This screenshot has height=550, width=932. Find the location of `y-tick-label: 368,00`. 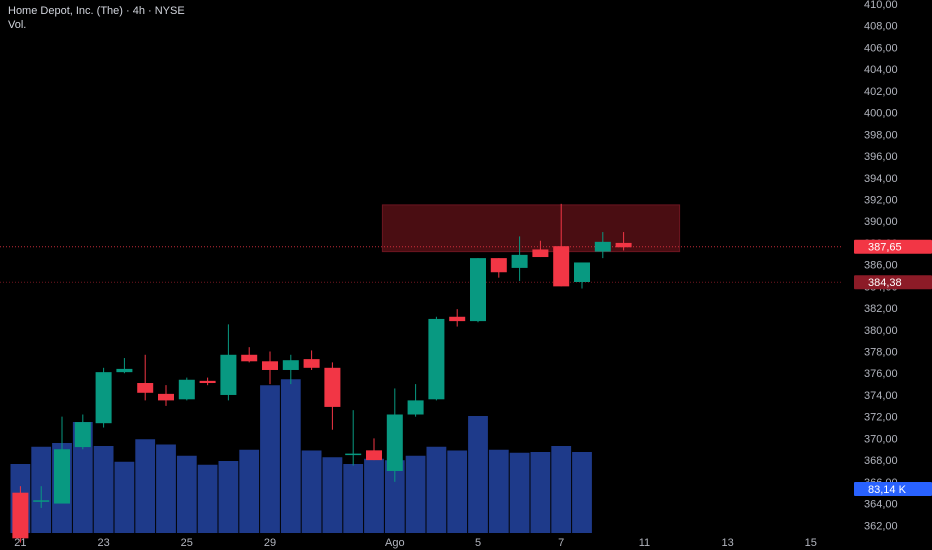

y-tick-label: 368,00 is located at coordinates (881, 461).